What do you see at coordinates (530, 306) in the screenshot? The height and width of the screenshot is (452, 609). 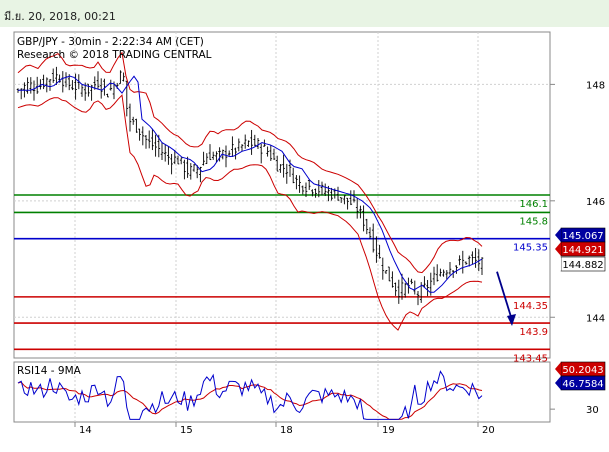 I see `level-label: 144.35` at bounding box center [530, 306].